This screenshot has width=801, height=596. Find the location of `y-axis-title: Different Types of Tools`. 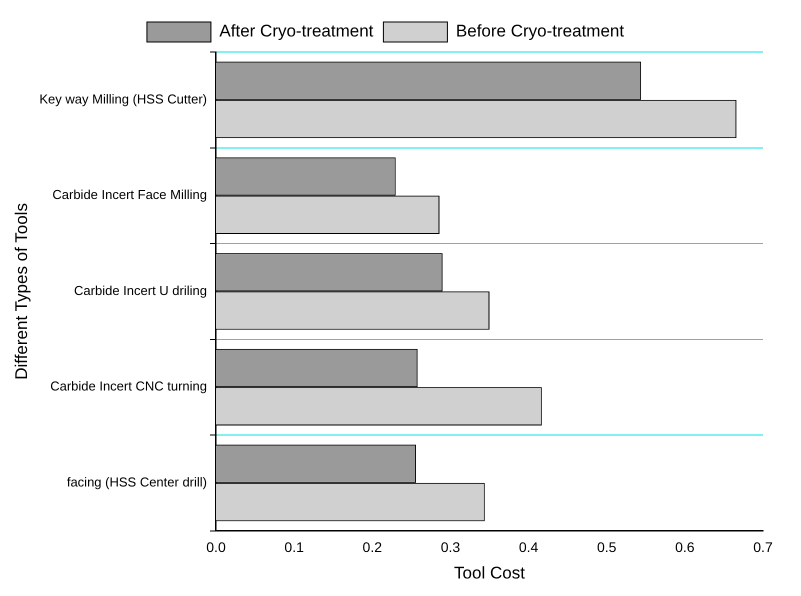

y-axis-title: Different Types of Tools is located at coordinates (21, 291).